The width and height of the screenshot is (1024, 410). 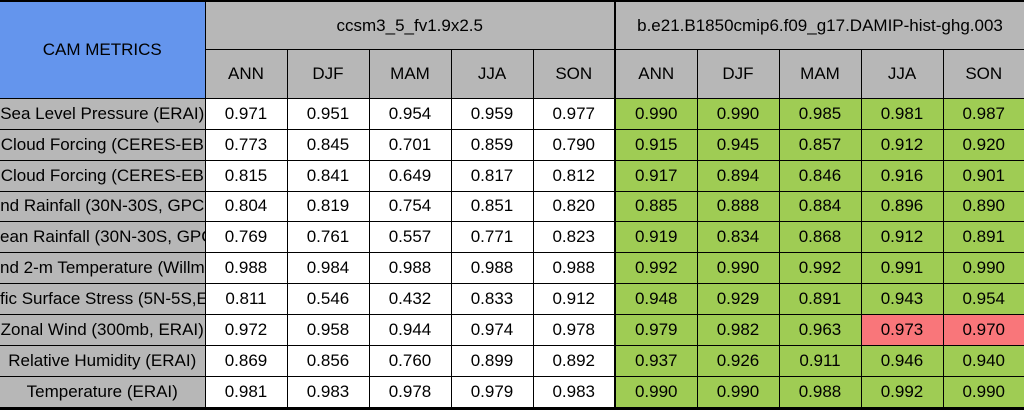 I want to click on metric-cell: 0.869, so click(x=246, y=360).